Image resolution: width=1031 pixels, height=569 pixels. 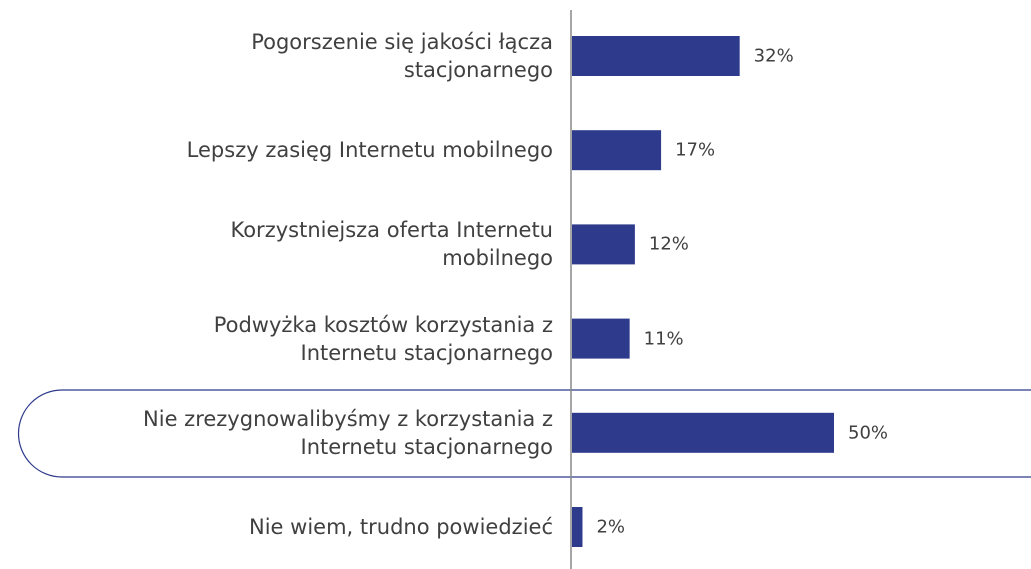 What do you see at coordinates (668, 244) in the screenshot?
I see `value-label: 12%` at bounding box center [668, 244].